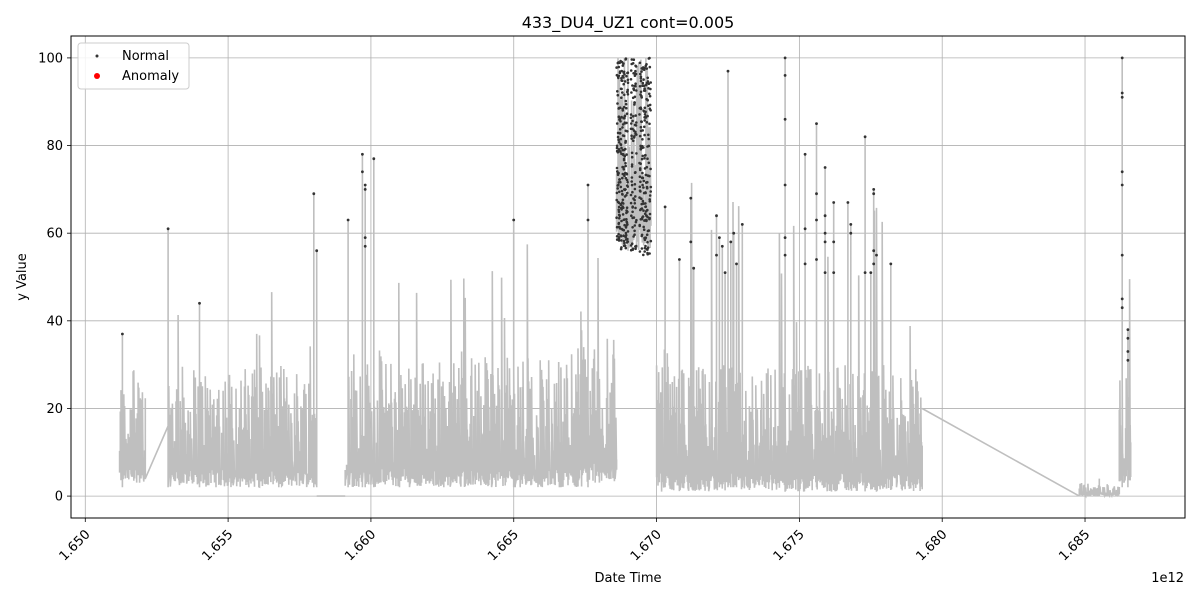 The width and height of the screenshot is (1200, 600). I want to click on legend-box, so click(133, 66).